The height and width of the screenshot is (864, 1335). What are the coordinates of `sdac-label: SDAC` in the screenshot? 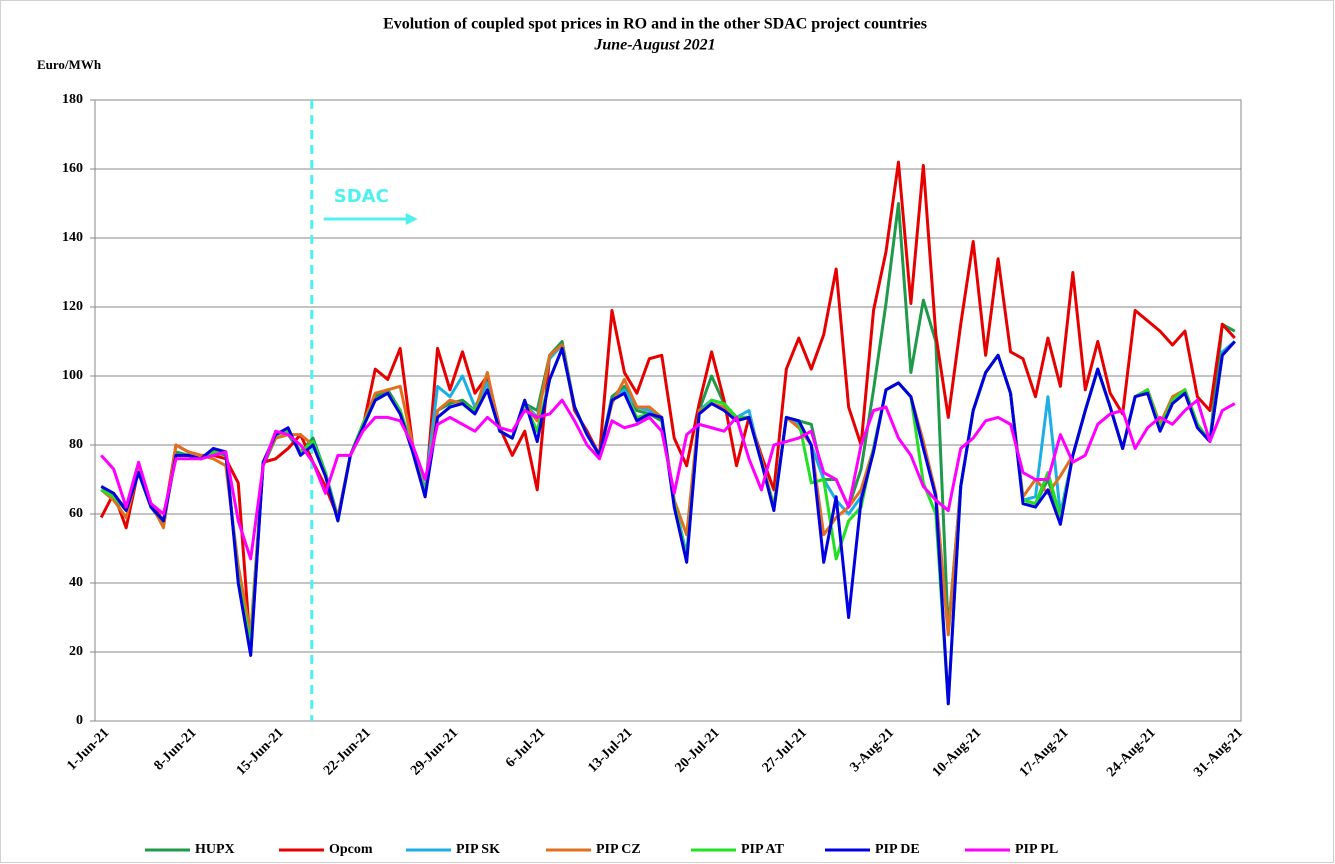 It's located at (361, 196).